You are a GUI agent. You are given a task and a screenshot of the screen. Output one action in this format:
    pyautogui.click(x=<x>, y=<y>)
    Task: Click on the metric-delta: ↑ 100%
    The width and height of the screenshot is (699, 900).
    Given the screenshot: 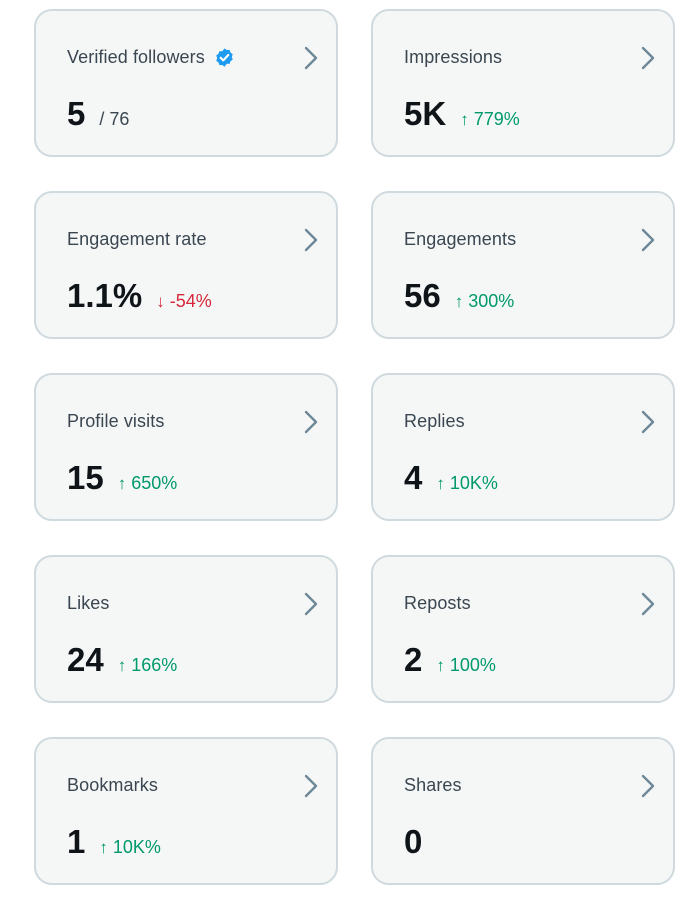 What is the action you would take?
    pyautogui.click(x=466, y=665)
    